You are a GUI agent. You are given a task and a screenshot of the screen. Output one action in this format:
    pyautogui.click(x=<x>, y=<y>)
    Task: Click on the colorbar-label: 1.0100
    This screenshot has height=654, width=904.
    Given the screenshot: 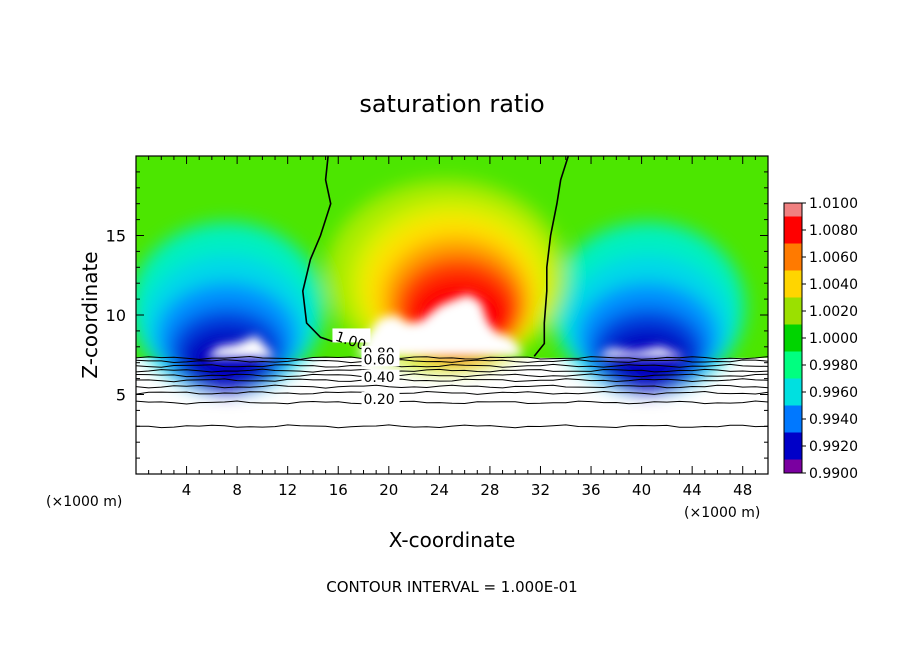 What is the action you would take?
    pyautogui.click(x=833, y=204)
    